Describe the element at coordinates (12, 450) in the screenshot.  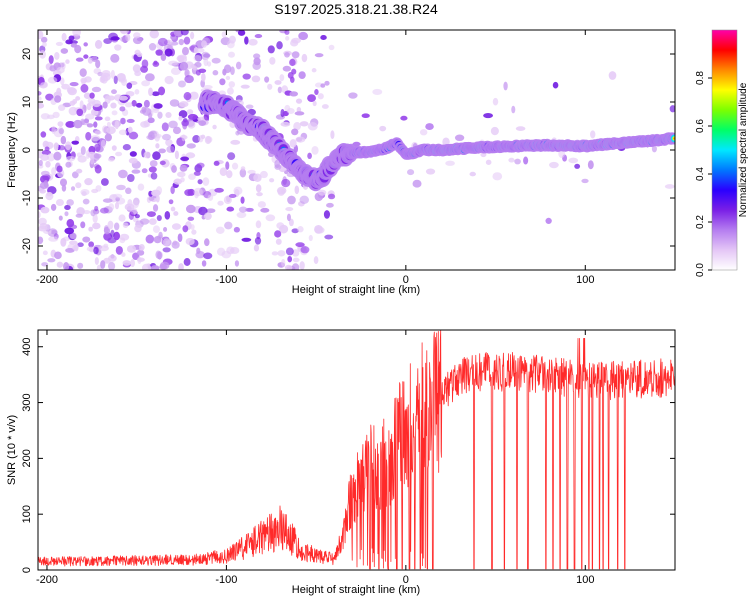
I see `snr-y-label: SNR (10 * v/v)` at that location.